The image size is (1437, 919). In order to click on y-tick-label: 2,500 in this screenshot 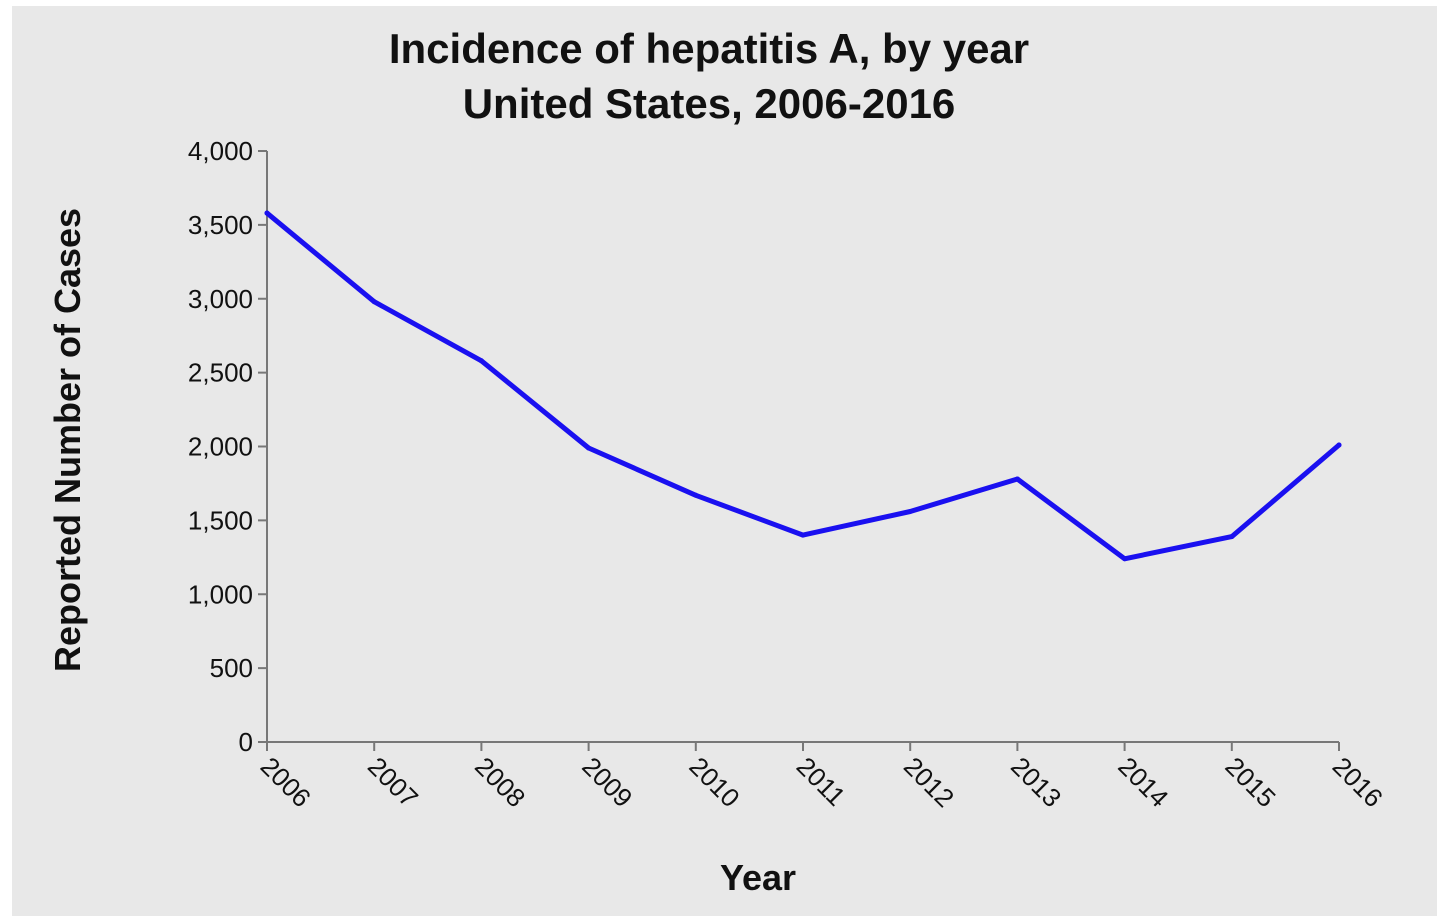, I will do `click(220, 373)`.